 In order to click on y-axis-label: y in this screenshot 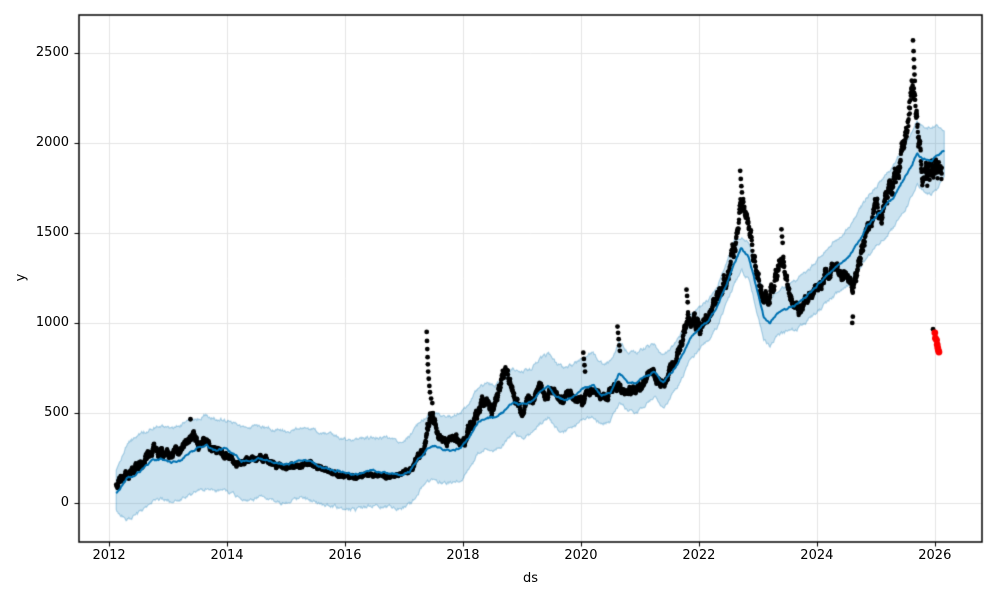, I will do `click(21, 277)`.